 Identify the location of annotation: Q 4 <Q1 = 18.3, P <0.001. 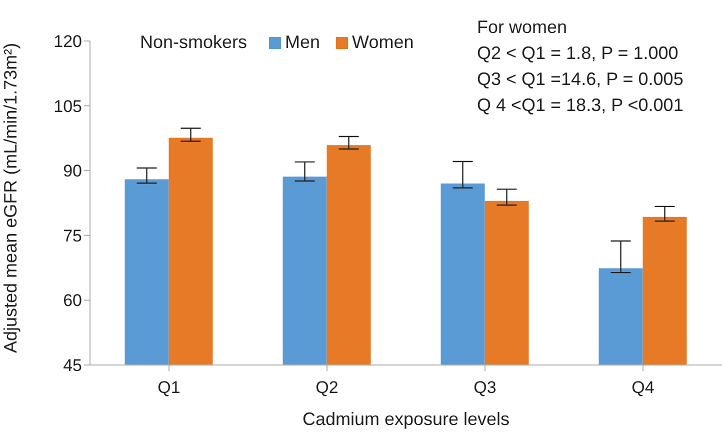
(580, 105).